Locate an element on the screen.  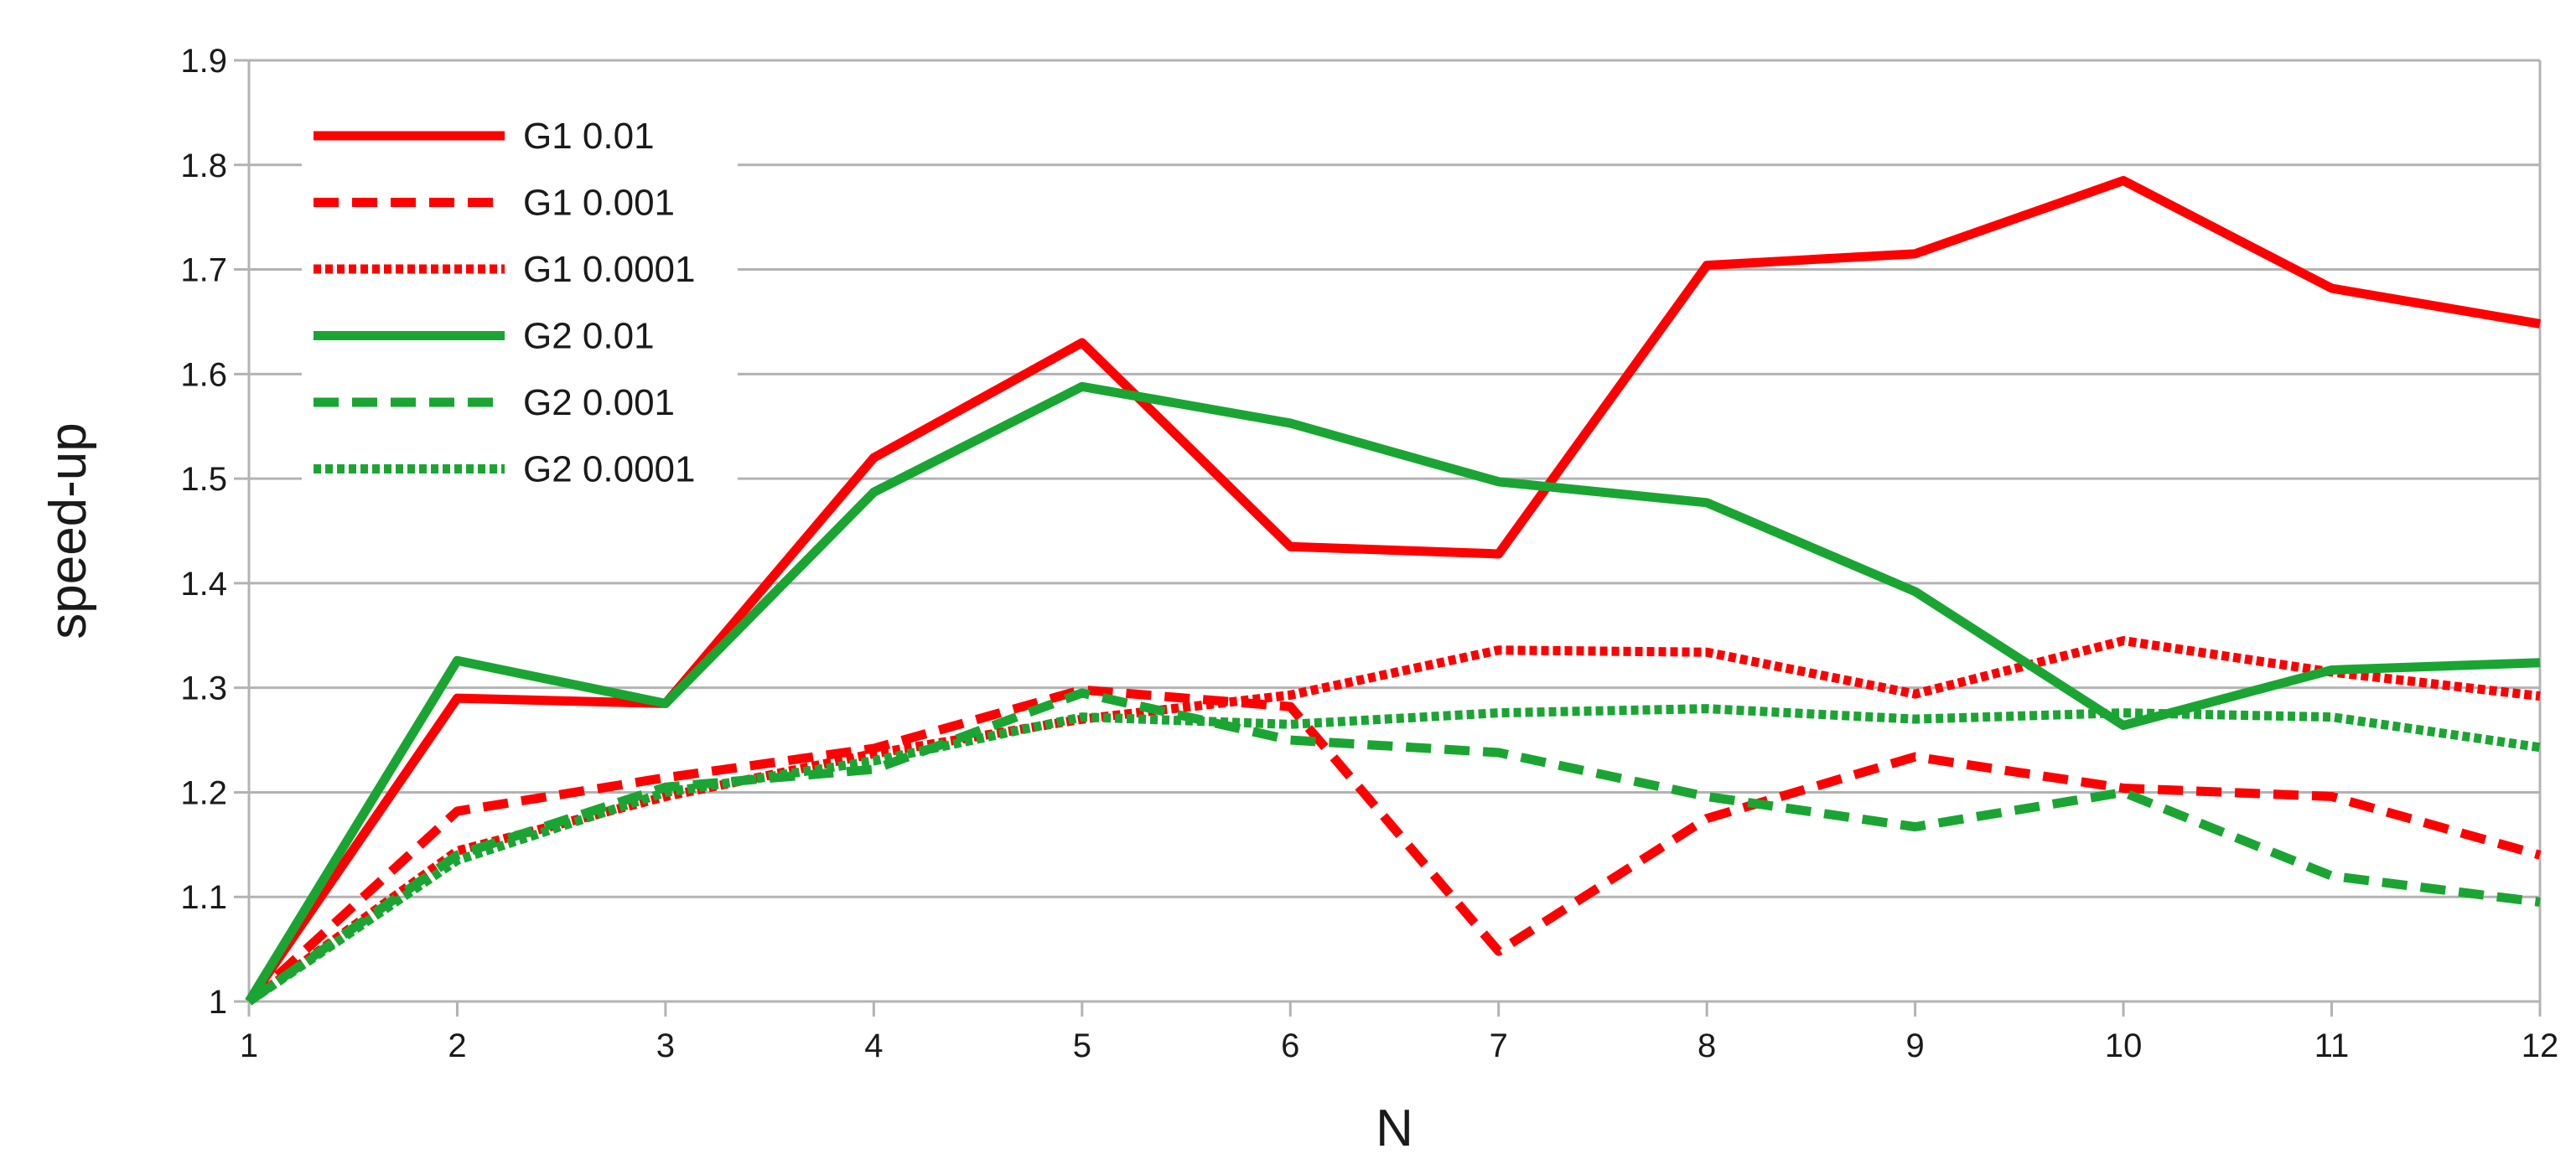
x-tick-label: 8 is located at coordinates (1706, 1045).